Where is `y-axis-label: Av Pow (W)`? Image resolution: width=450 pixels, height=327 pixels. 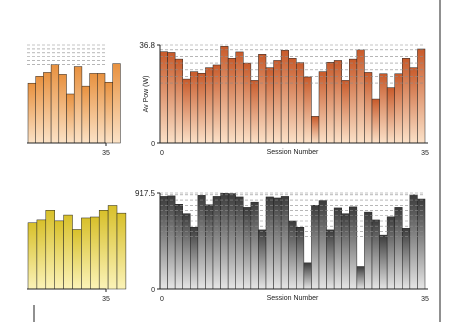
y-axis-label: Av Pow (W) is located at coordinates (146, 94).